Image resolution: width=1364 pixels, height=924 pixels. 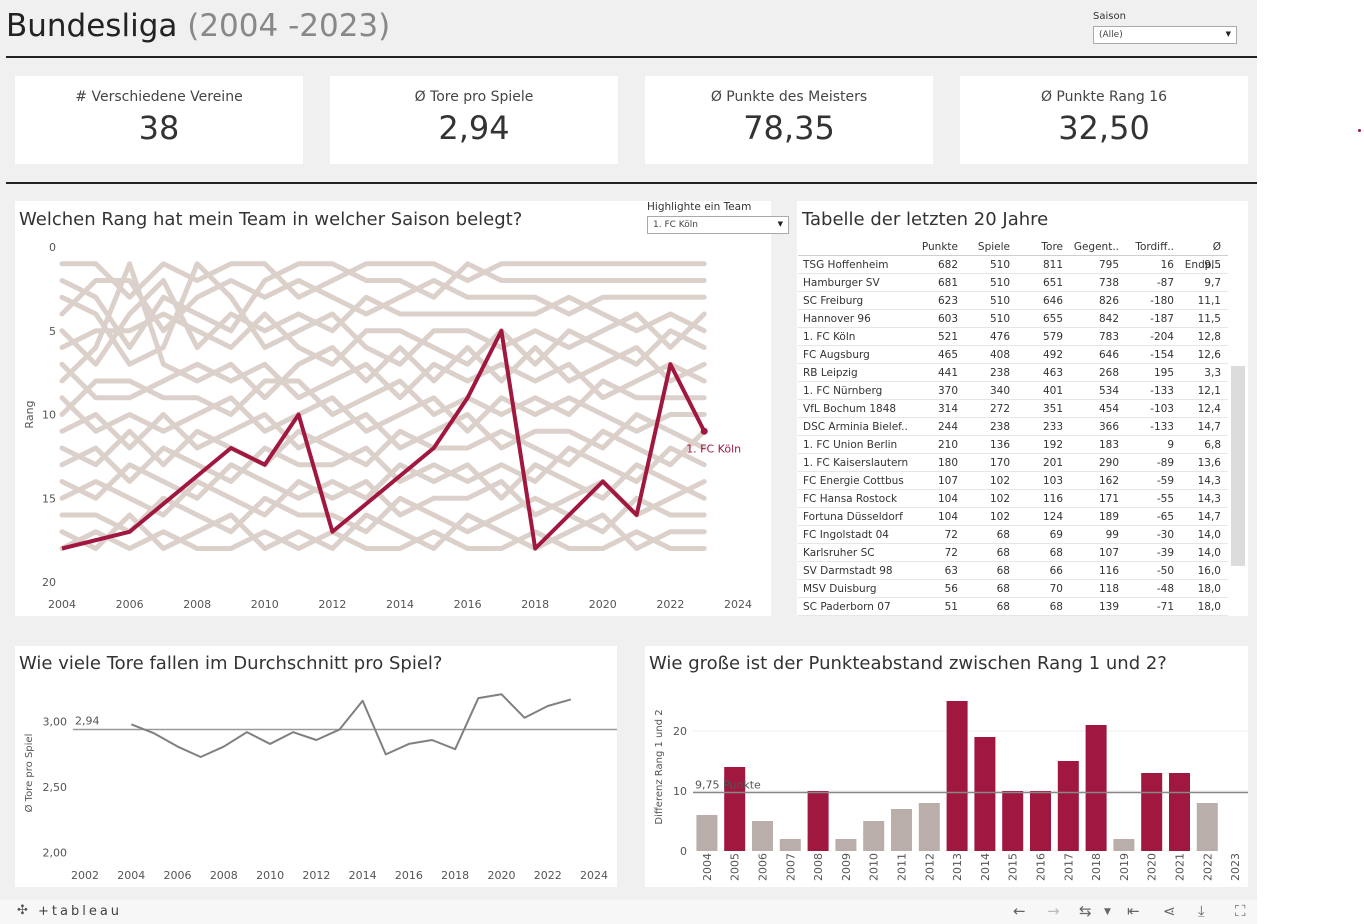 I want to click on highlight-series-label: 1. FC Köln, so click(x=713, y=448).